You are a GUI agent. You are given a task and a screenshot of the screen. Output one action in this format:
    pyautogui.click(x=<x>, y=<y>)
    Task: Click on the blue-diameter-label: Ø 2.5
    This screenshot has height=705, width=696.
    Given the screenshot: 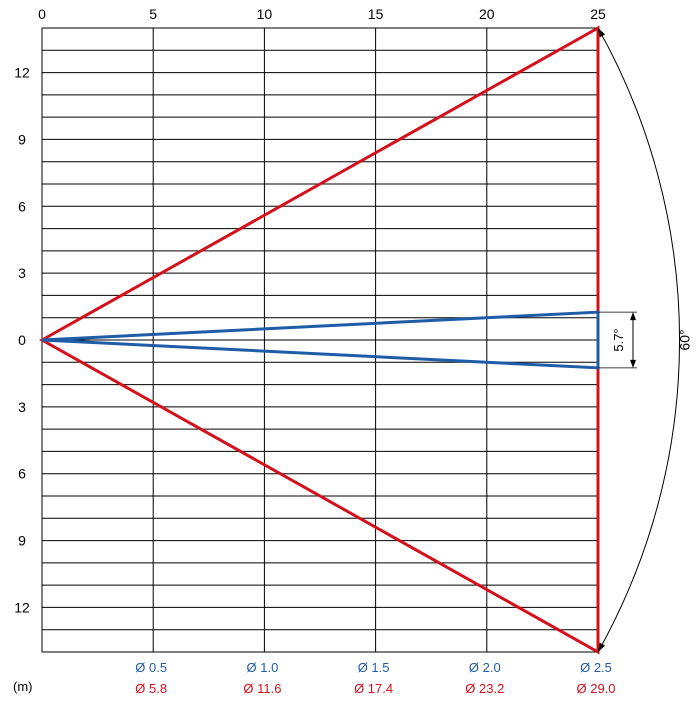 What is the action you would take?
    pyautogui.click(x=596, y=667)
    